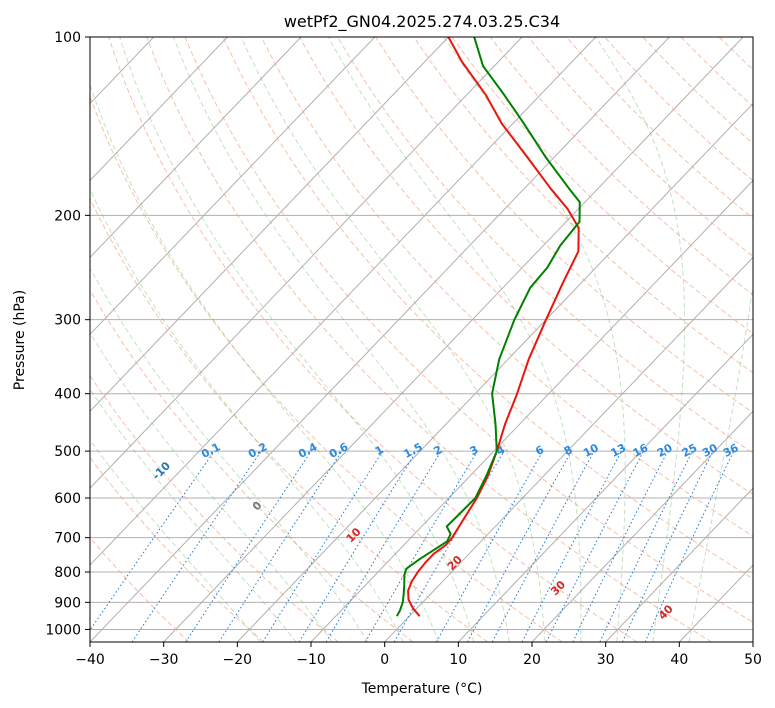 The height and width of the screenshot is (708, 775). Describe the element at coordinates (753, 660) in the screenshot. I see `x-tick-label: 50` at that location.